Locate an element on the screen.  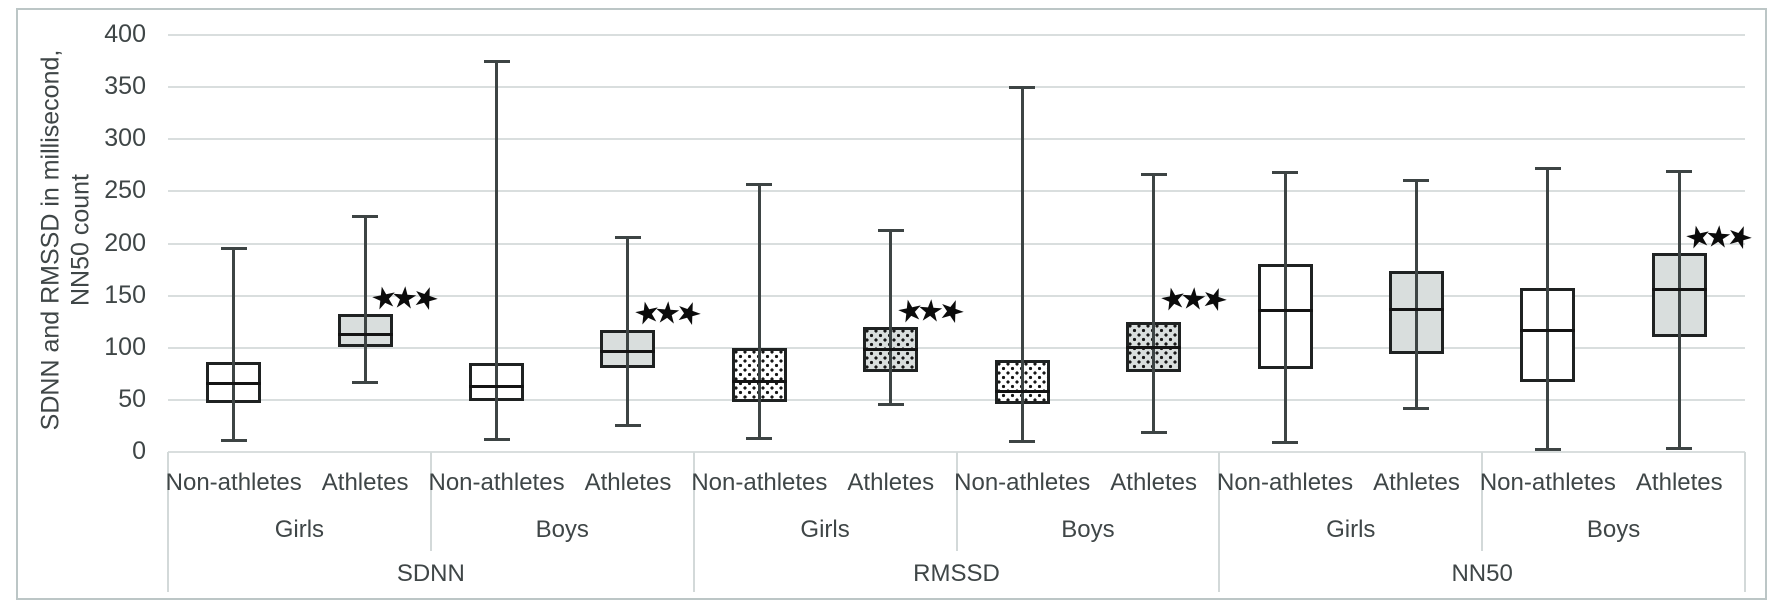
y-tick-label: 0 is located at coordinates (139, 451).